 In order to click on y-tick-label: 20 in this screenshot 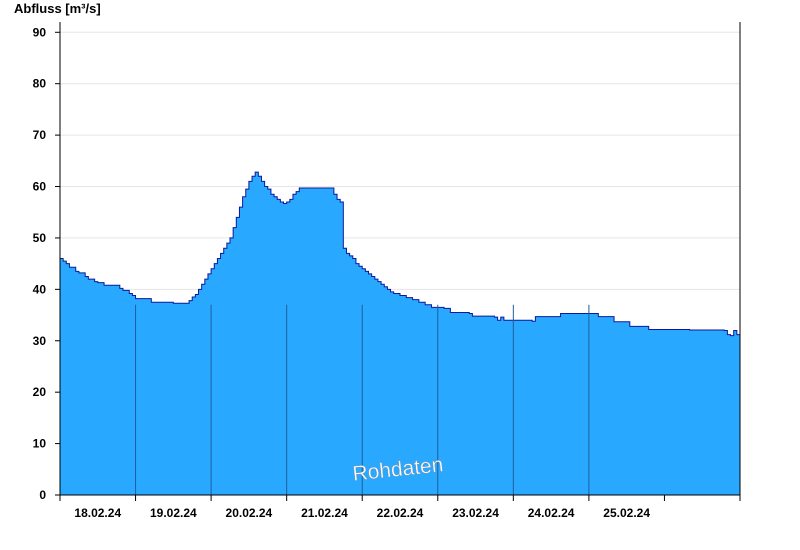, I will do `click(40, 392)`.